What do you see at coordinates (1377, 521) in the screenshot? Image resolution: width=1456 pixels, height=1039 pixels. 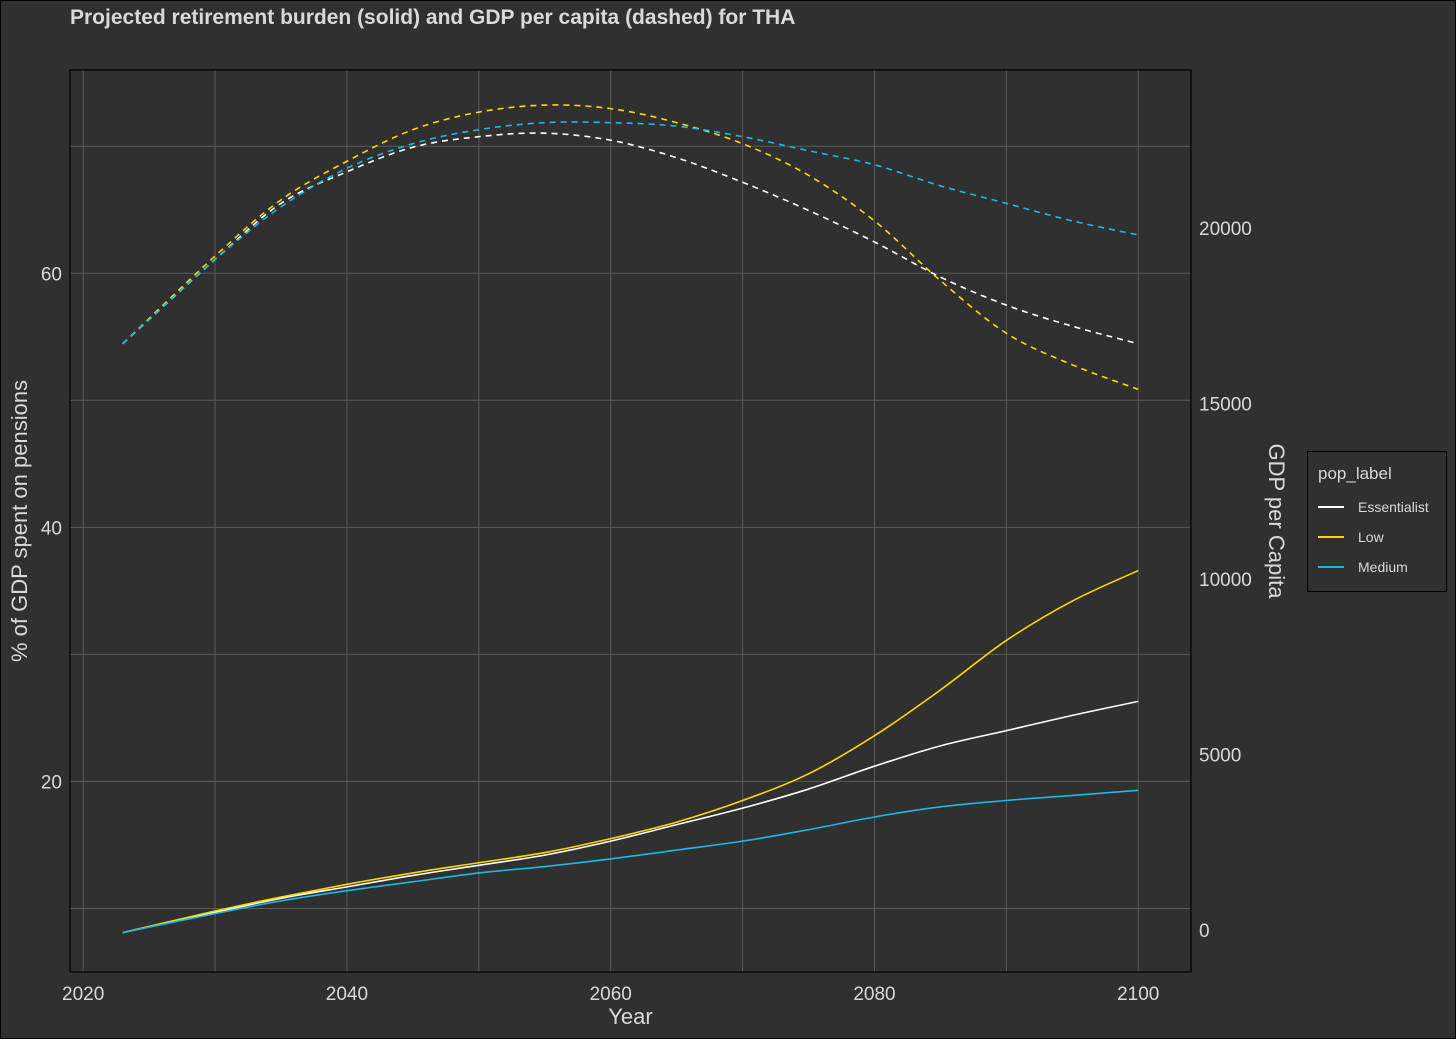 I see `legend: pop_label Essentialist Low Medium` at bounding box center [1377, 521].